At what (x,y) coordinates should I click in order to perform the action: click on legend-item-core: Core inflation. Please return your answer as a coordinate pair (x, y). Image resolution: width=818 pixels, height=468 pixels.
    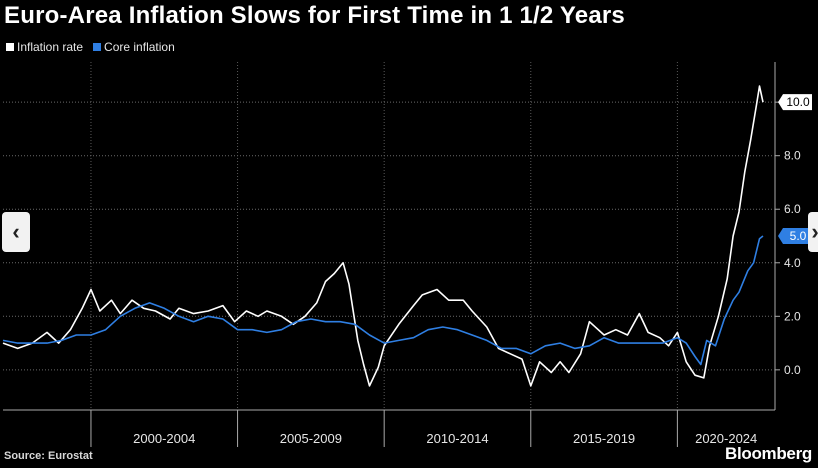
    Looking at the image, I should click on (134, 47).